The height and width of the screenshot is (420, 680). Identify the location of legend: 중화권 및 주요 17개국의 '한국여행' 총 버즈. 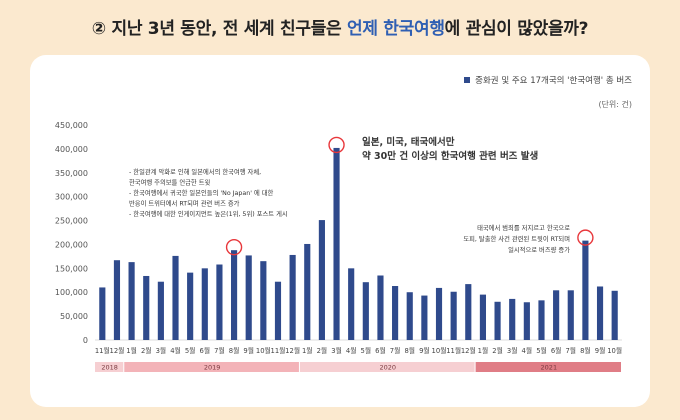
(548, 80).